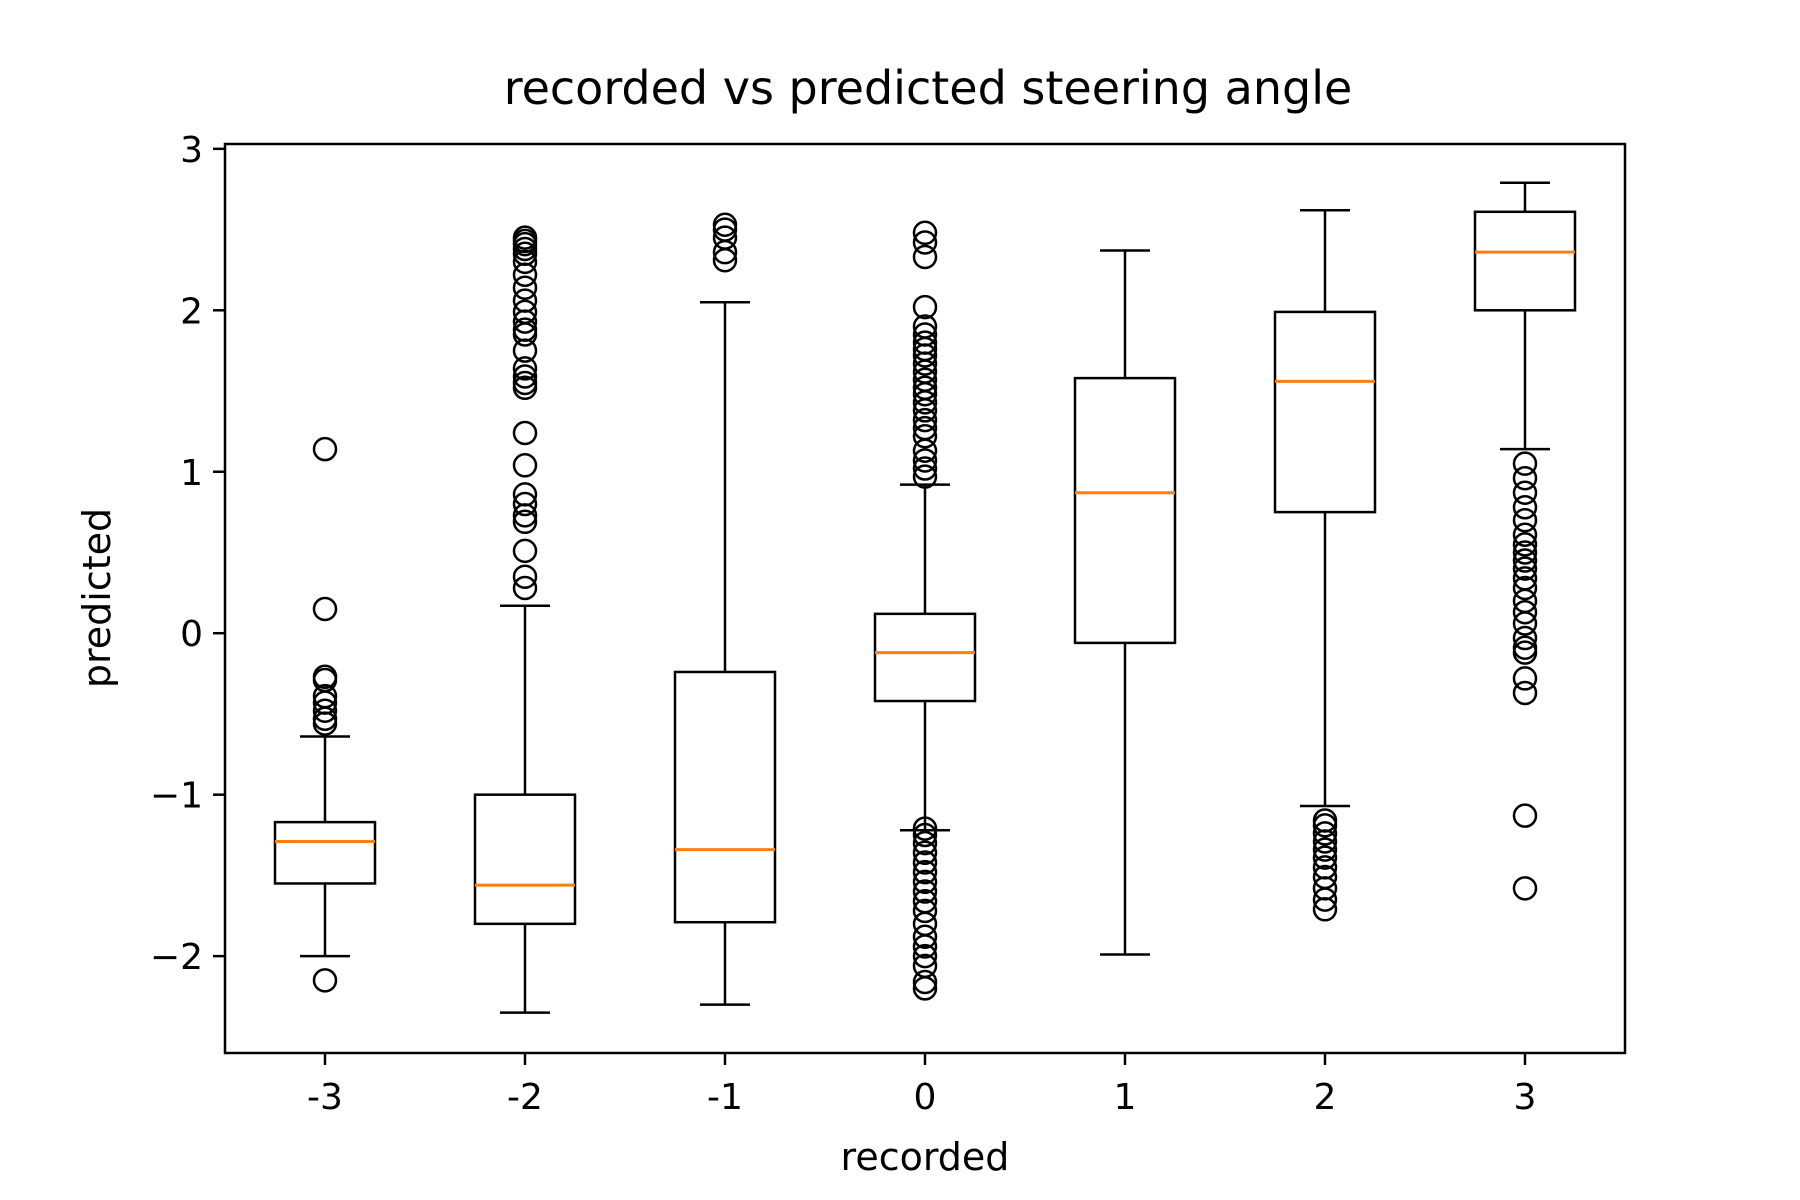 The image size is (1800, 1200). What do you see at coordinates (925, 1097) in the screenshot?
I see `x-tick-label: 0` at bounding box center [925, 1097].